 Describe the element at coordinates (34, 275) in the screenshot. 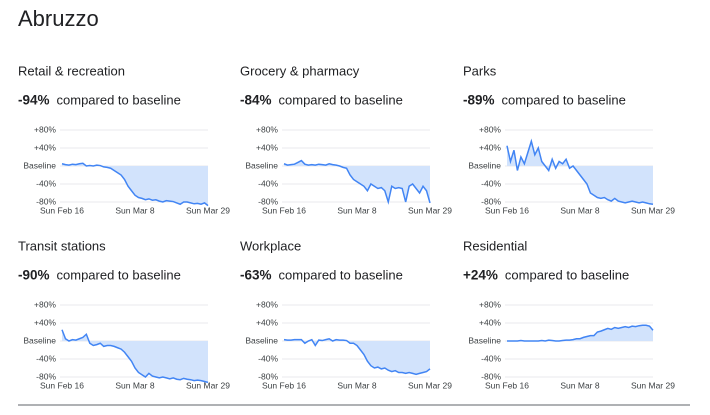

I see `headline: -90%` at that location.